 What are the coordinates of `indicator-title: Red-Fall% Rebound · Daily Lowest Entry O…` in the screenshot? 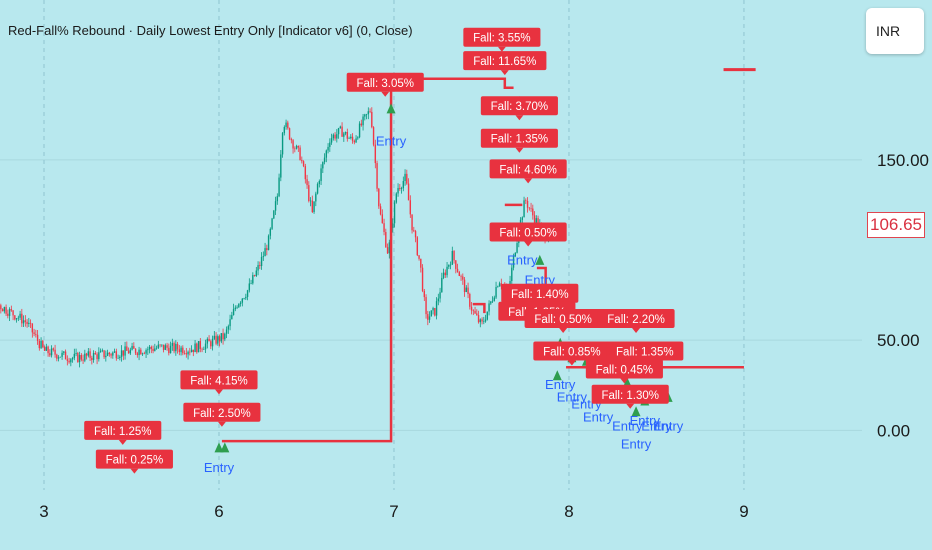 It's located at (210, 30).